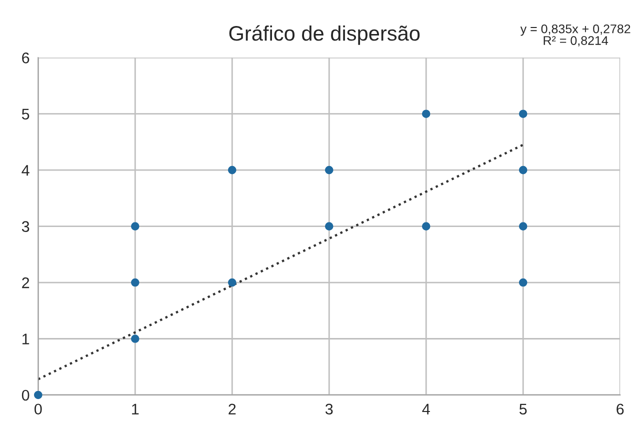 The image size is (636, 427). Describe the element at coordinates (426, 409) in the screenshot. I see `x-tick-label: 4` at that location.